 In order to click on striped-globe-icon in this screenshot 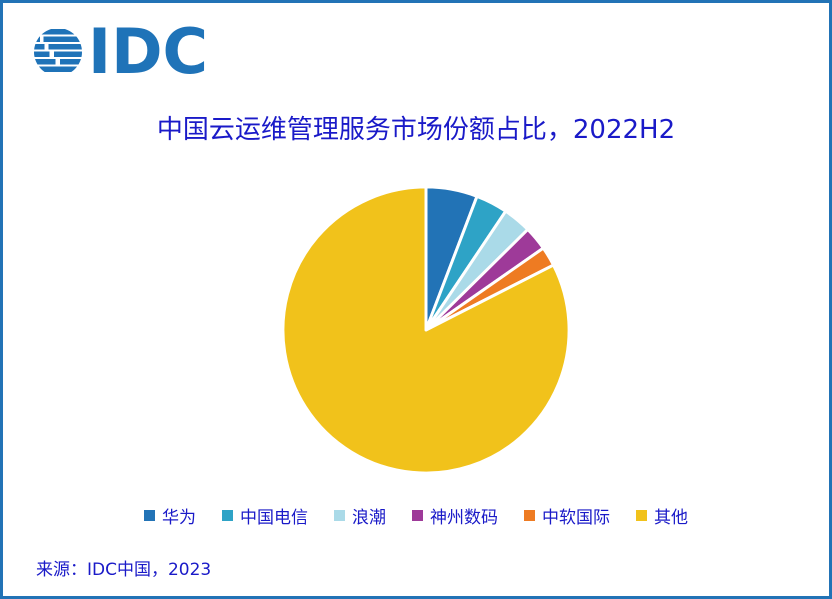, I will do `click(58, 50)`.